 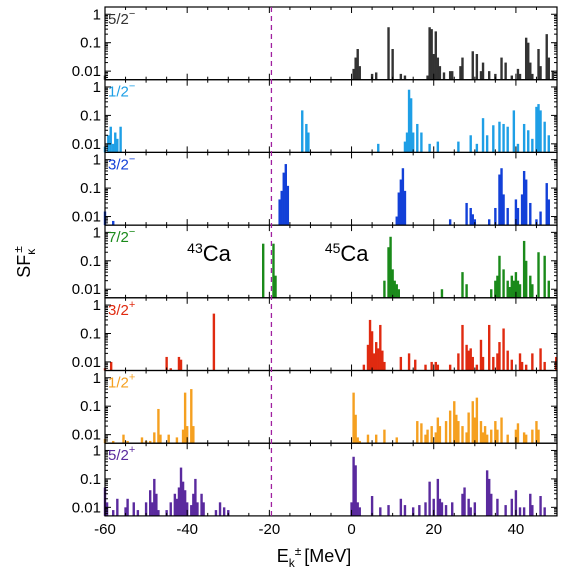 I want to click on panel-4: 0.01 0.1 1 3/2+, so click(x=315, y=334).